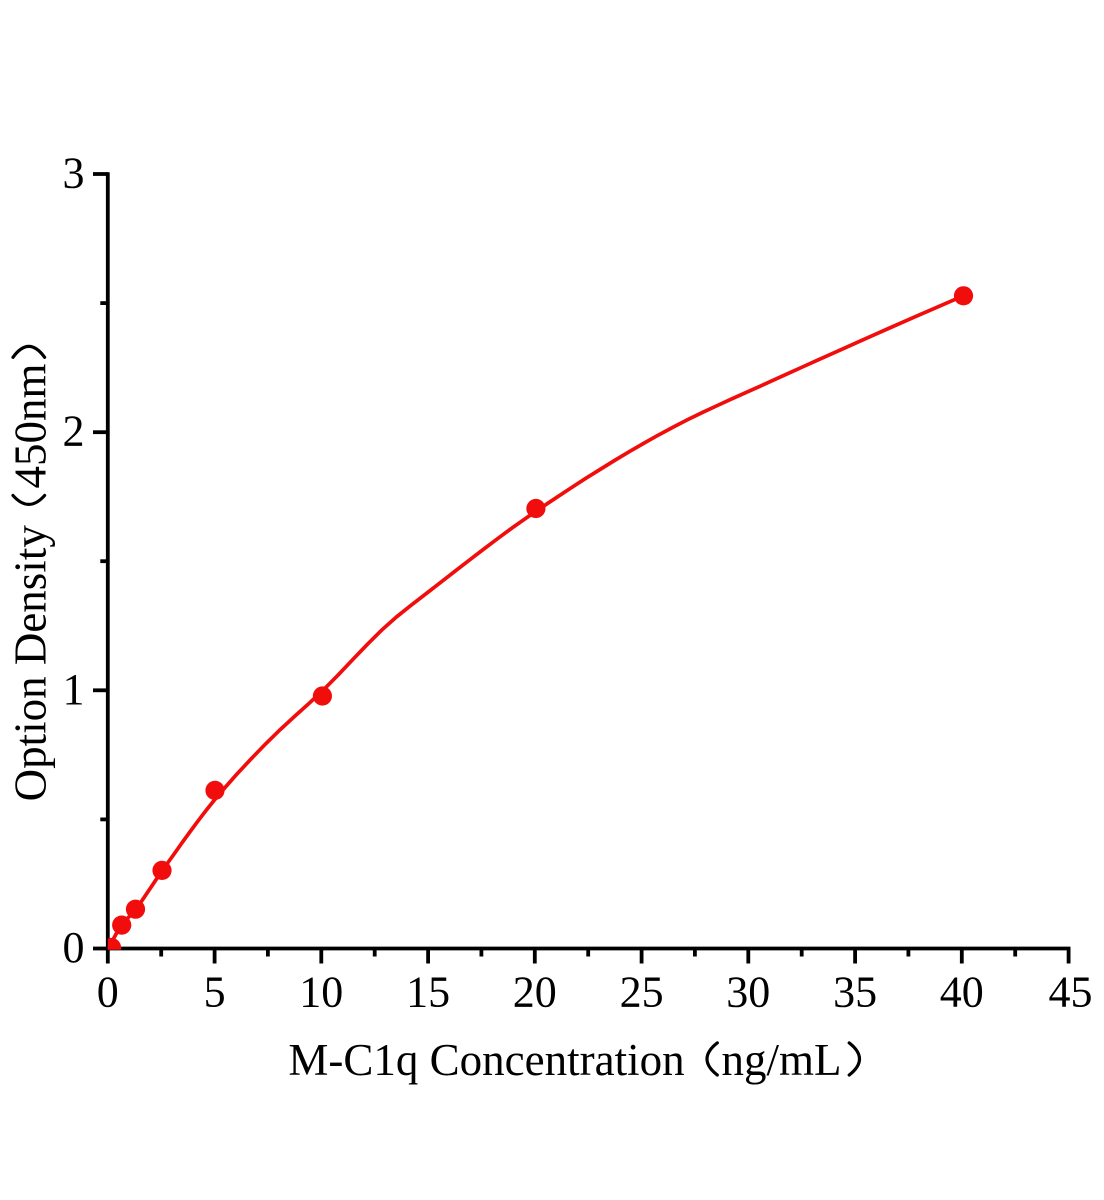 This screenshot has width=1104, height=1200. What do you see at coordinates (962, 992) in the screenshot?
I see `svg-text: 40` at bounding box center [962, 992].